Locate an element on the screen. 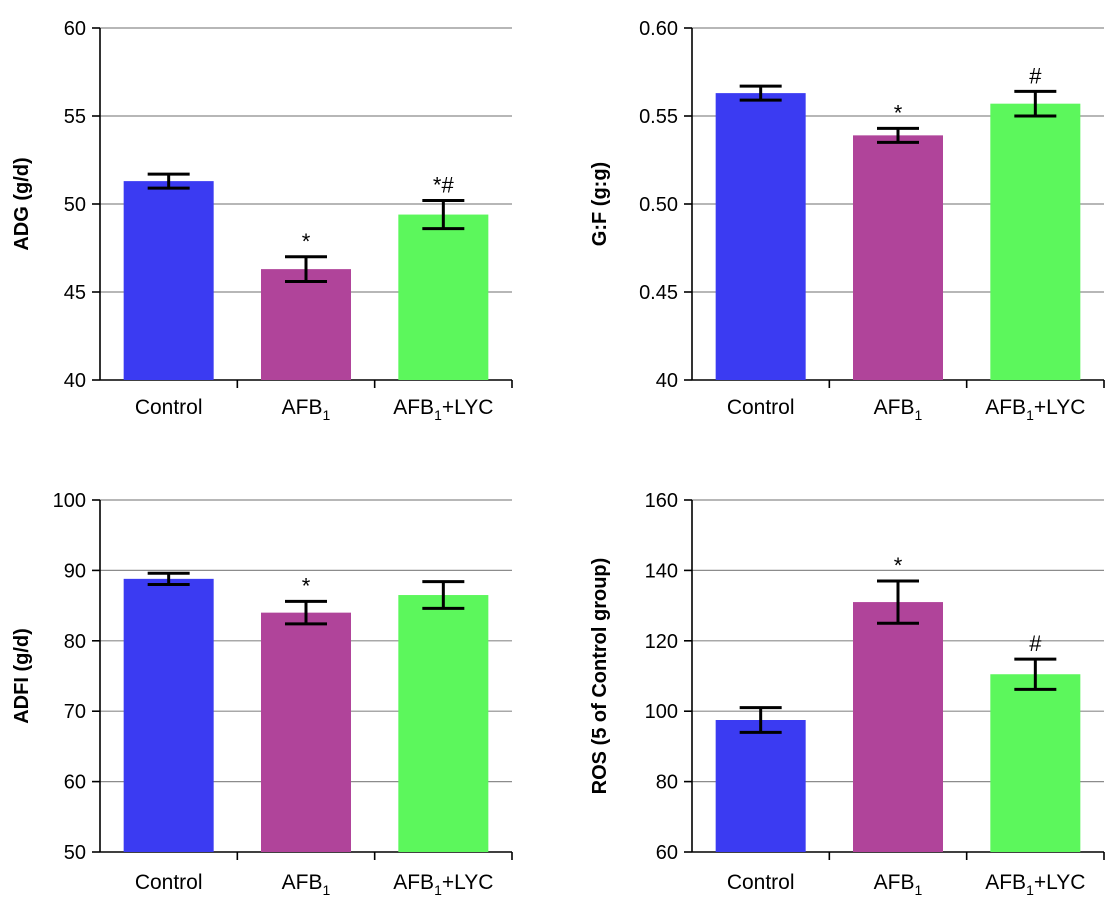 The image size is (1108, 902). y-tick-label: 120 is located at coordinates (661, 642).